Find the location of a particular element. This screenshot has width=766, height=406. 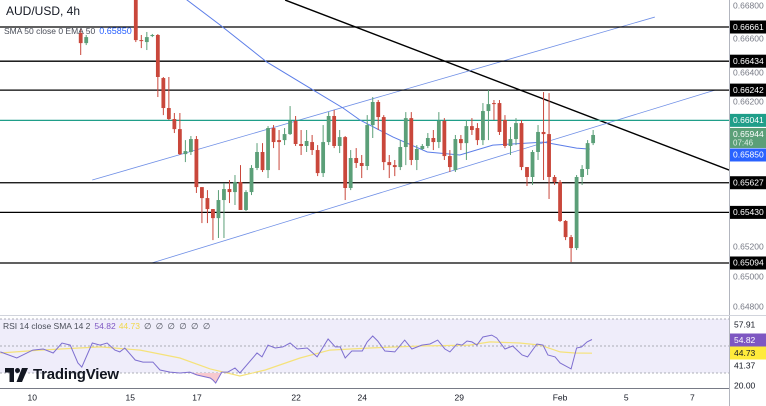

tradingview-logo: TradingView is located at coordinates (62, 374).